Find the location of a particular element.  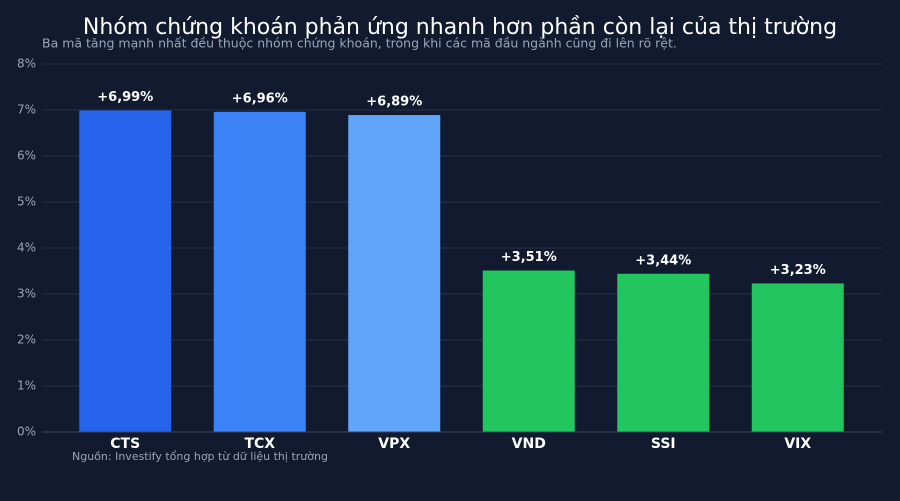

y-tick-label: 6% is located at coordinates (26, 156).